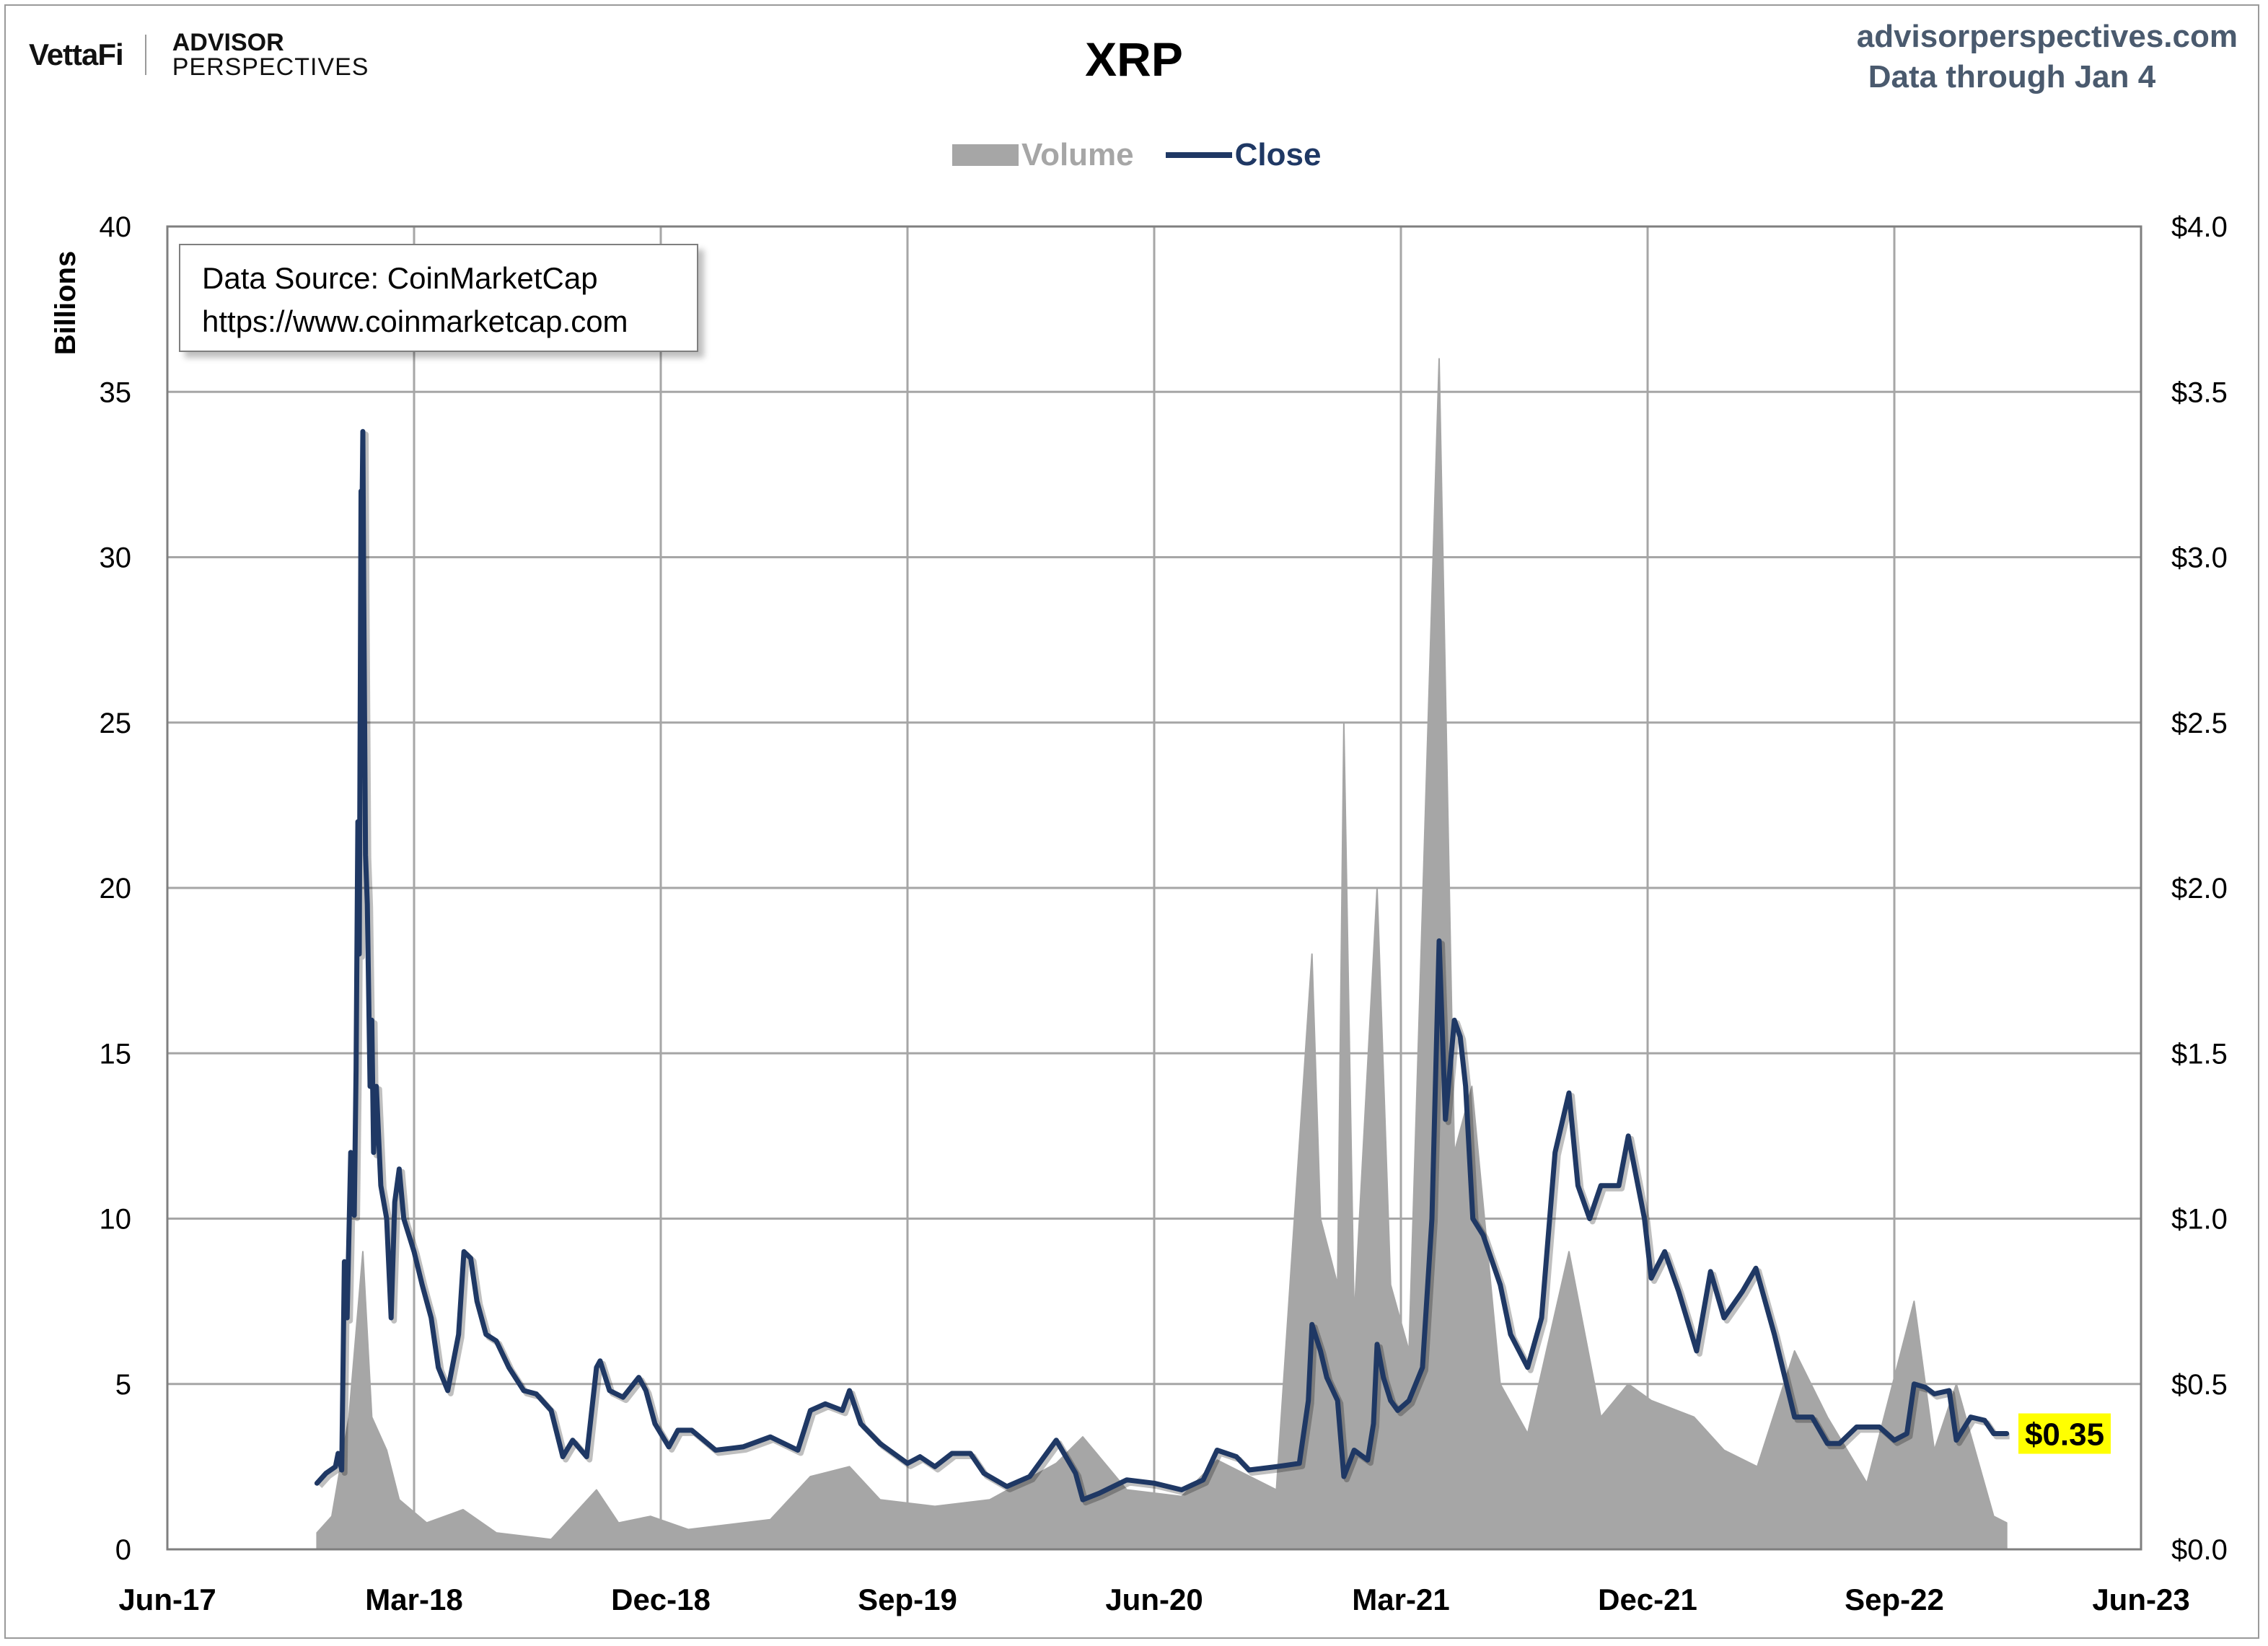 The width and height of the screenshot is (2268, 1646). What do you see at coordinates (2200, 1385) in the screenshot?
I see `y-right-tick-label: $0.5` at bounding box center [2200, 1385].